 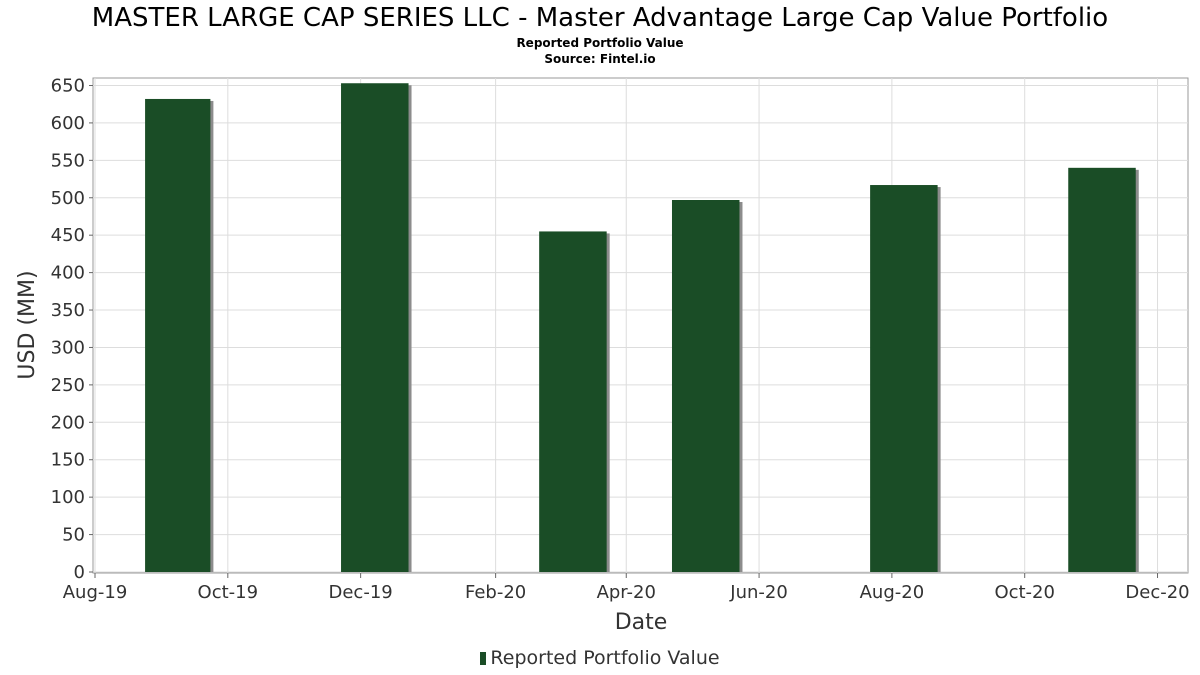 What do you see at coordinates (27, 324) in the screenshot?
I see `y-axis-label: USD (MM)` at bounding box center [27, 324].